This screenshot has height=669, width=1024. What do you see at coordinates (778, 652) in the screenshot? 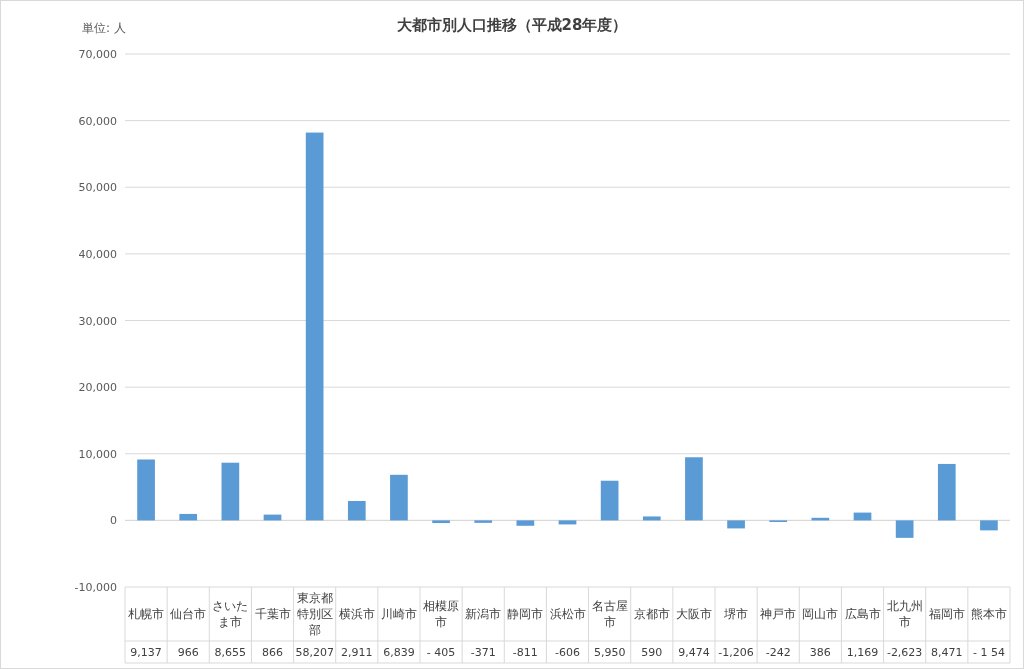
I see `data-label: -242` at bounding box center [778, 652].